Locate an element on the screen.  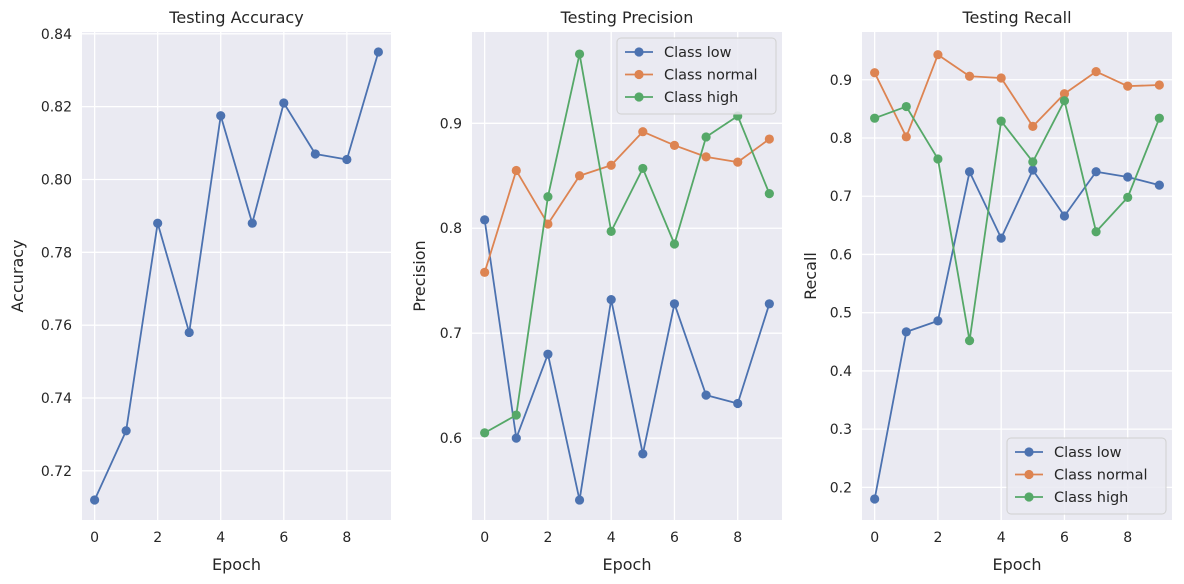
y-tick-label: 0.3 is located at coordinates (841, 430).